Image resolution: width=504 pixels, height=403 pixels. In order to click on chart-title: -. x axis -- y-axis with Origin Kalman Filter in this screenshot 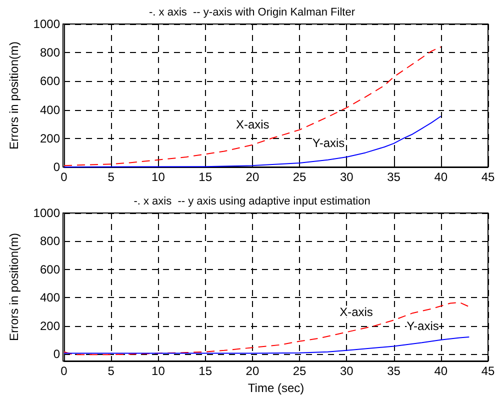, I will do `click(252, 12)`.